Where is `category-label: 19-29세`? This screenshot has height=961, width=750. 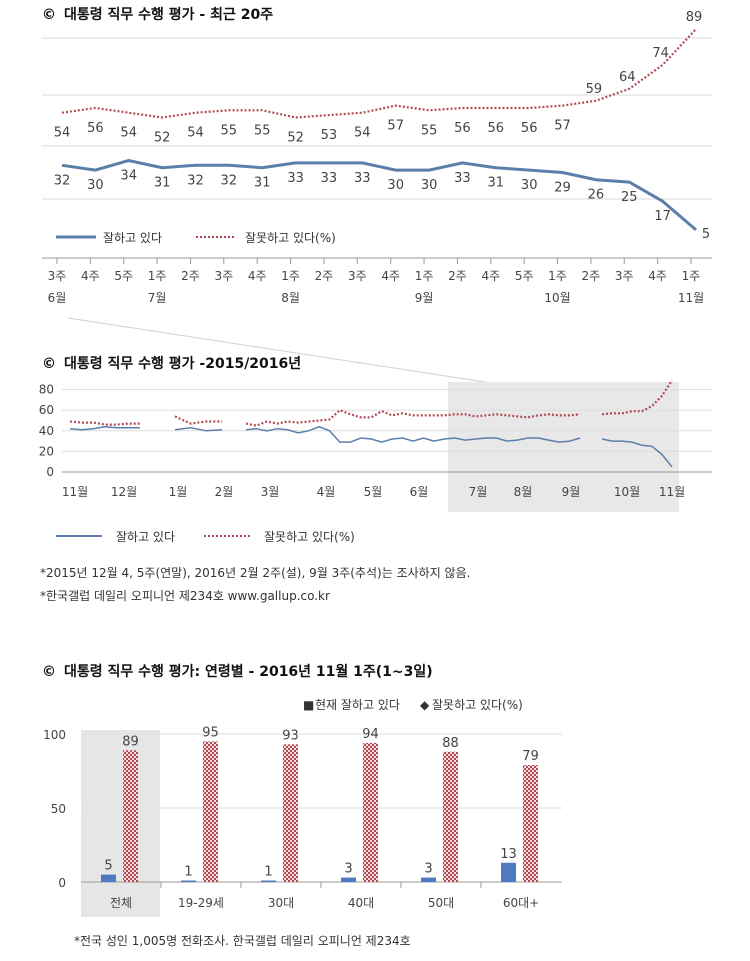
category-label: 19-29세 is located at coordinates (201, 903).